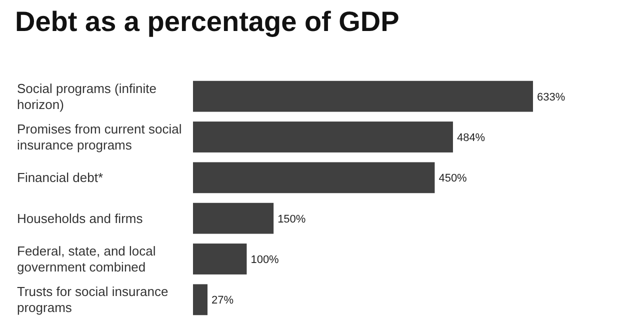 The width and height of the screenshot is (632, 335). I want to click on y-tick-label: Federal, state, and local government combined, so click(86, 259).